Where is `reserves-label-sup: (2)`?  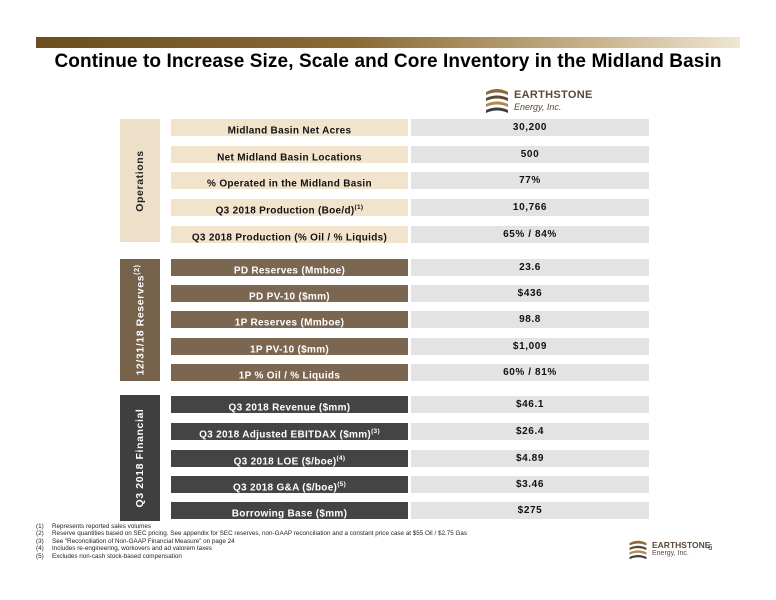
reserves-label-sup: (2) is located at coordinates (137, 269).